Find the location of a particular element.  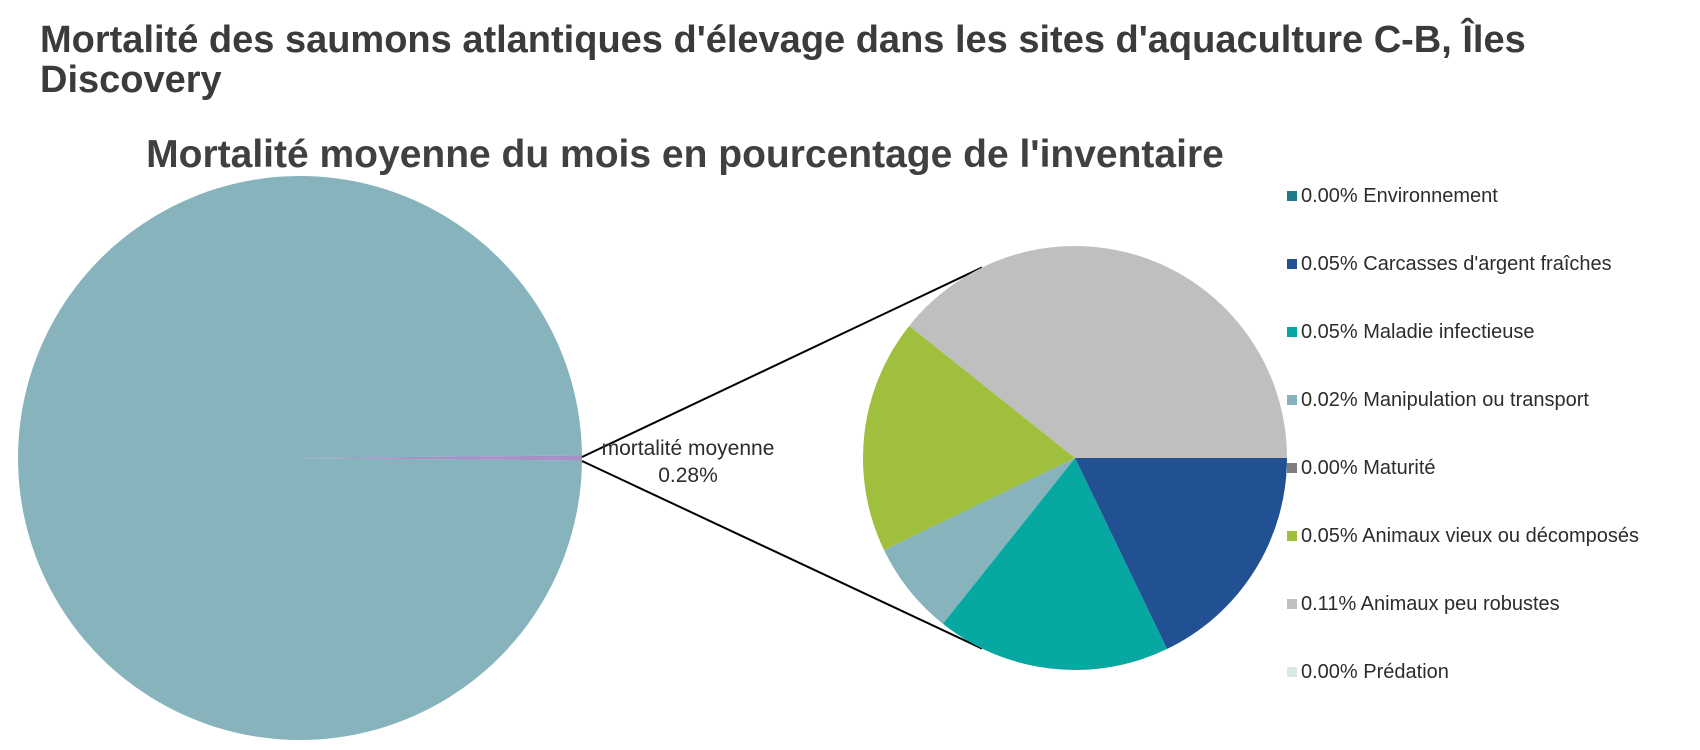

legend-label: 0.02% Manipulation ou transport is located at coordinates (1445, 399).